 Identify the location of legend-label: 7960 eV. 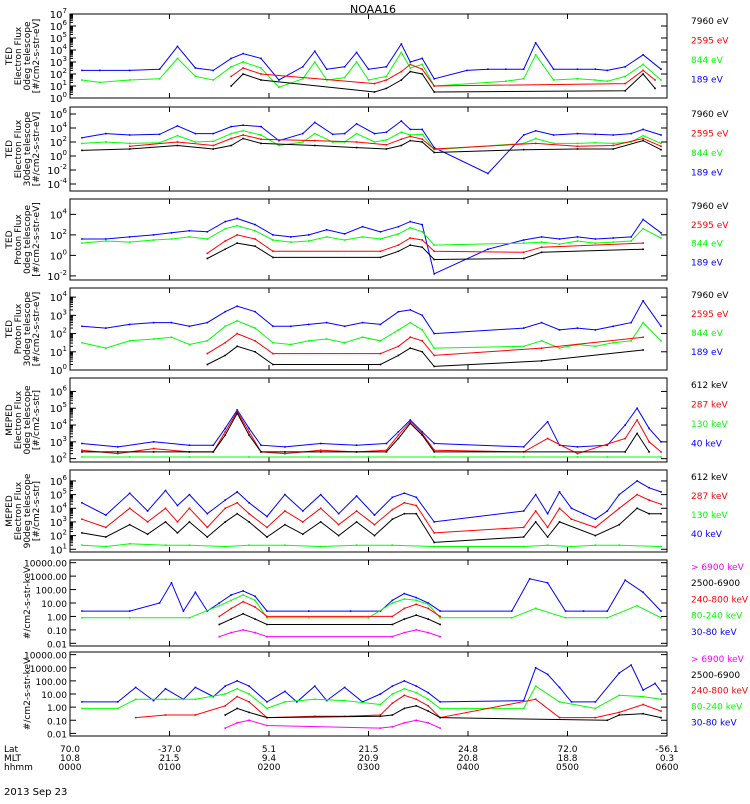
(710, 207).